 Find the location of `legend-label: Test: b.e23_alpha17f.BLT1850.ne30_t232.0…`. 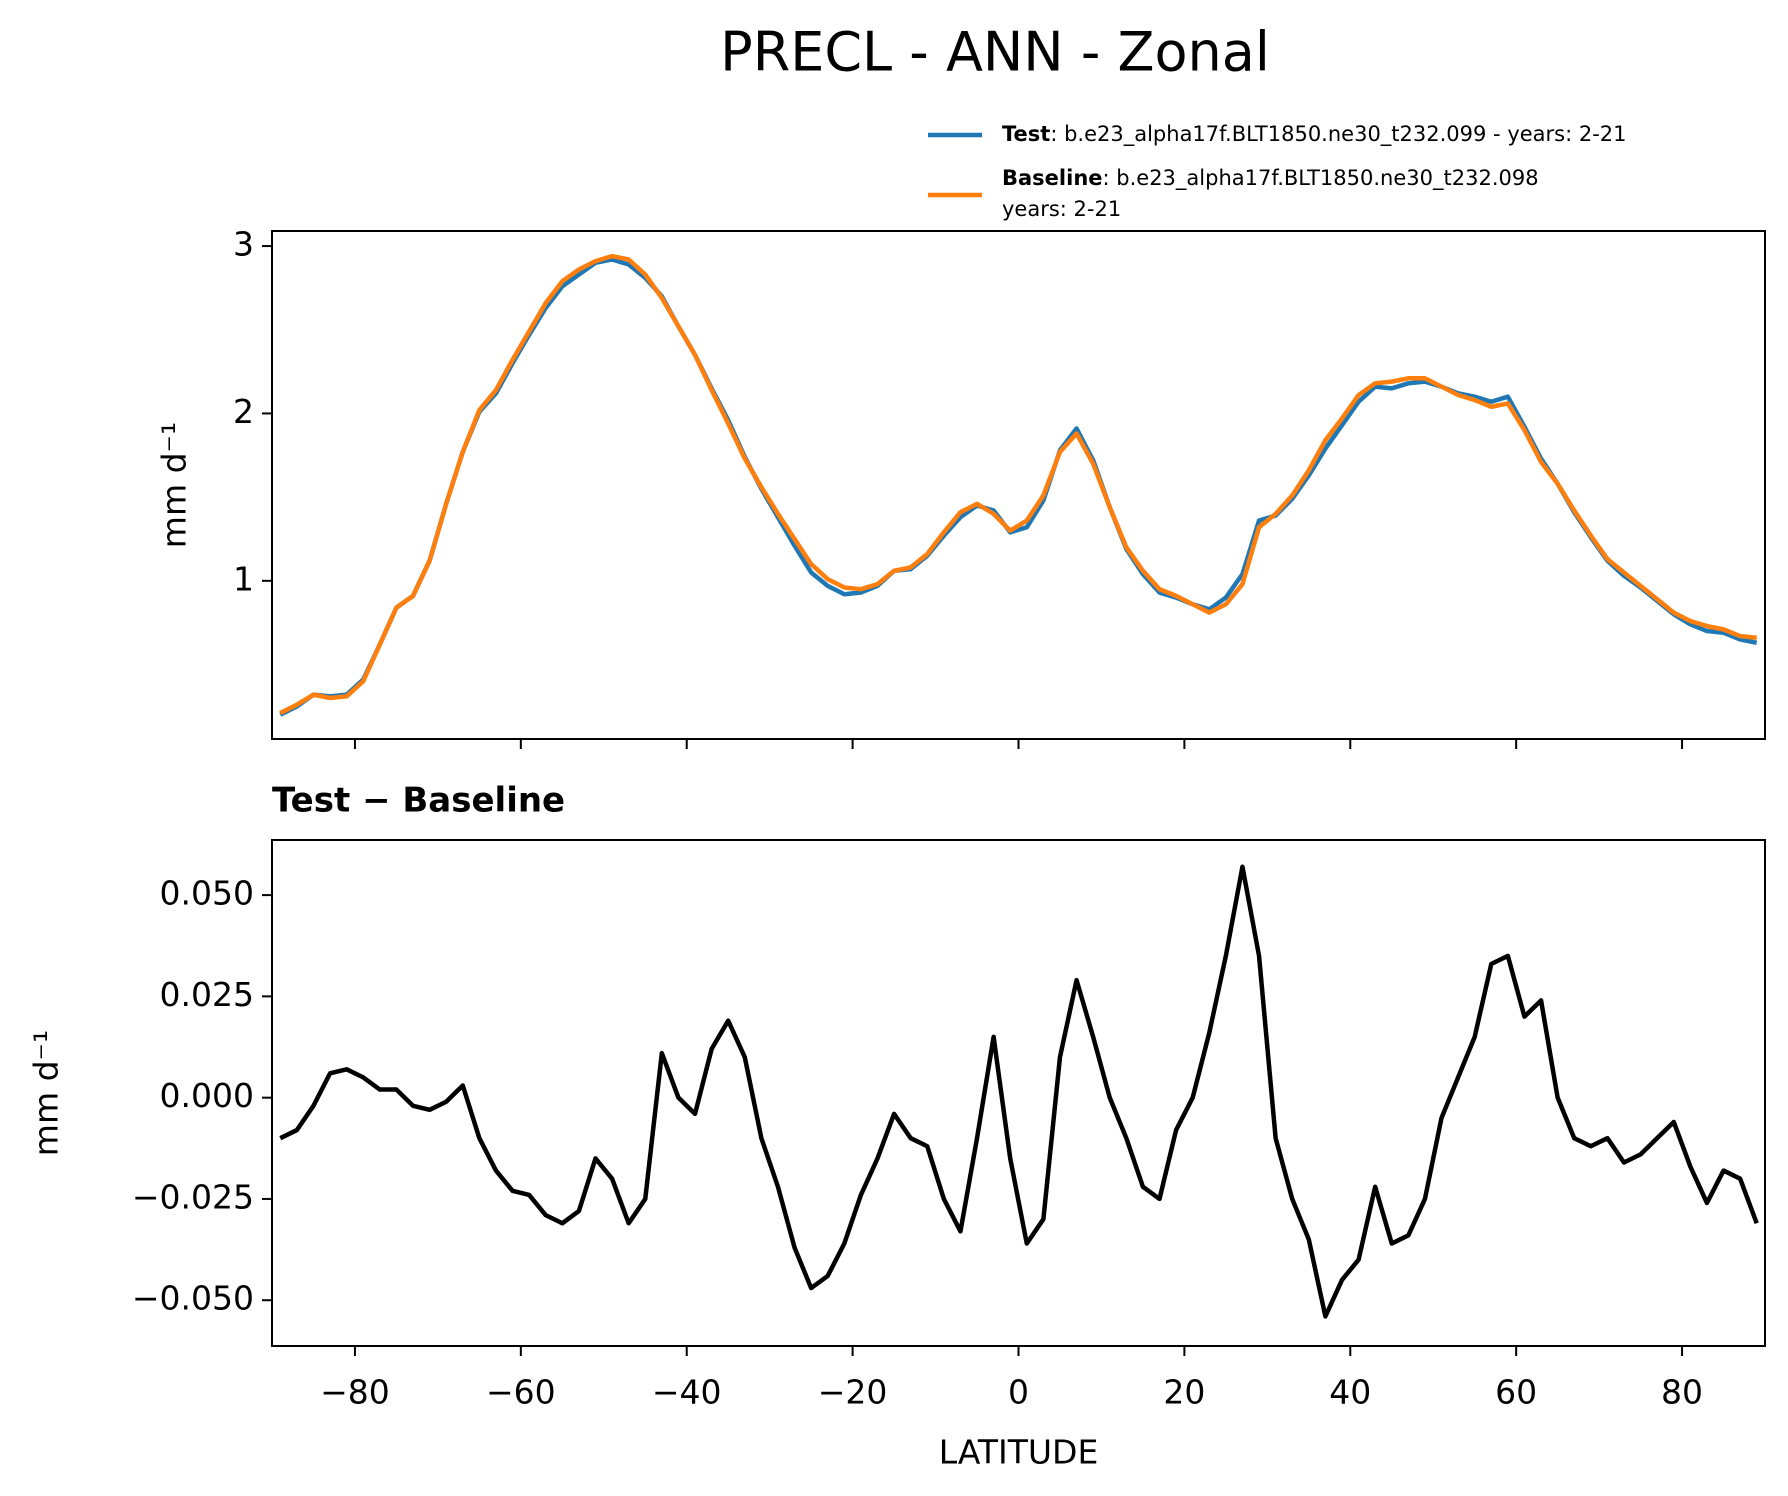

legend-label: Test: b.e23_alpha17f.BLT1850.ne30_t232.0… is located at coordinates (1314, 134).